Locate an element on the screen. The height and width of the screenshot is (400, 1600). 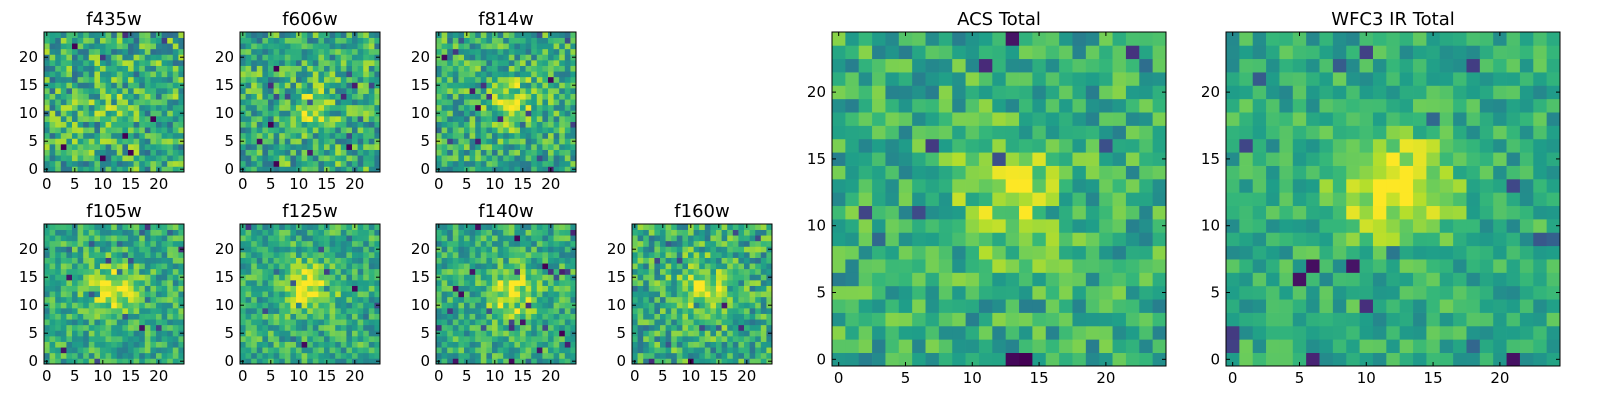
y-tick-label: 20 is located at coordinates (224, 57).